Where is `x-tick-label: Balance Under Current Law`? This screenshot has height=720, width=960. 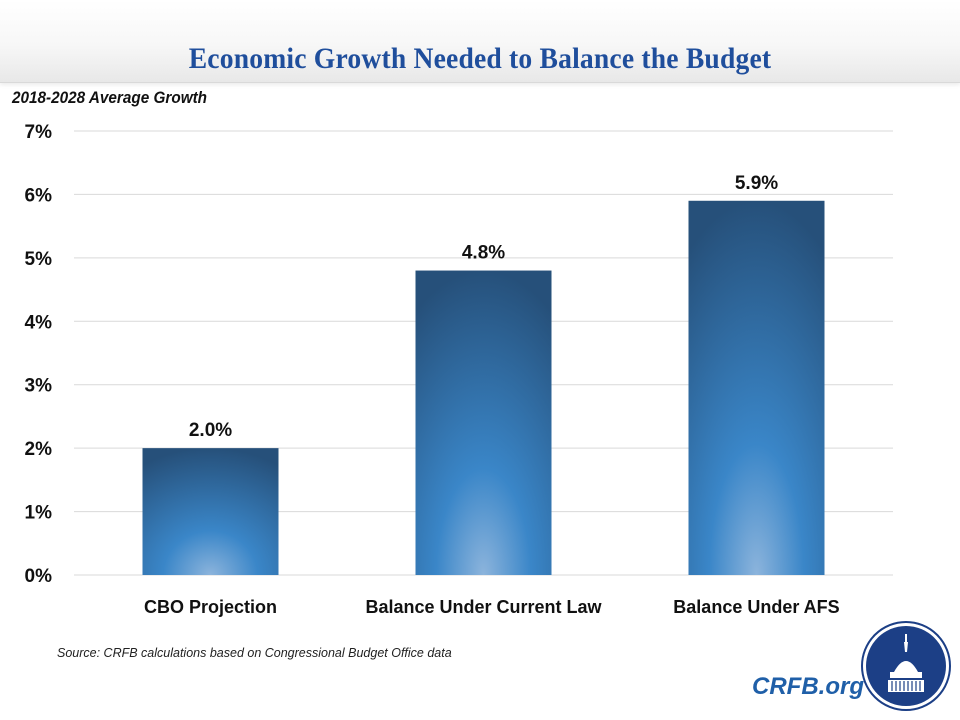 x-tick-label: Balance Under Current Law is located at coordinates (483, 607).